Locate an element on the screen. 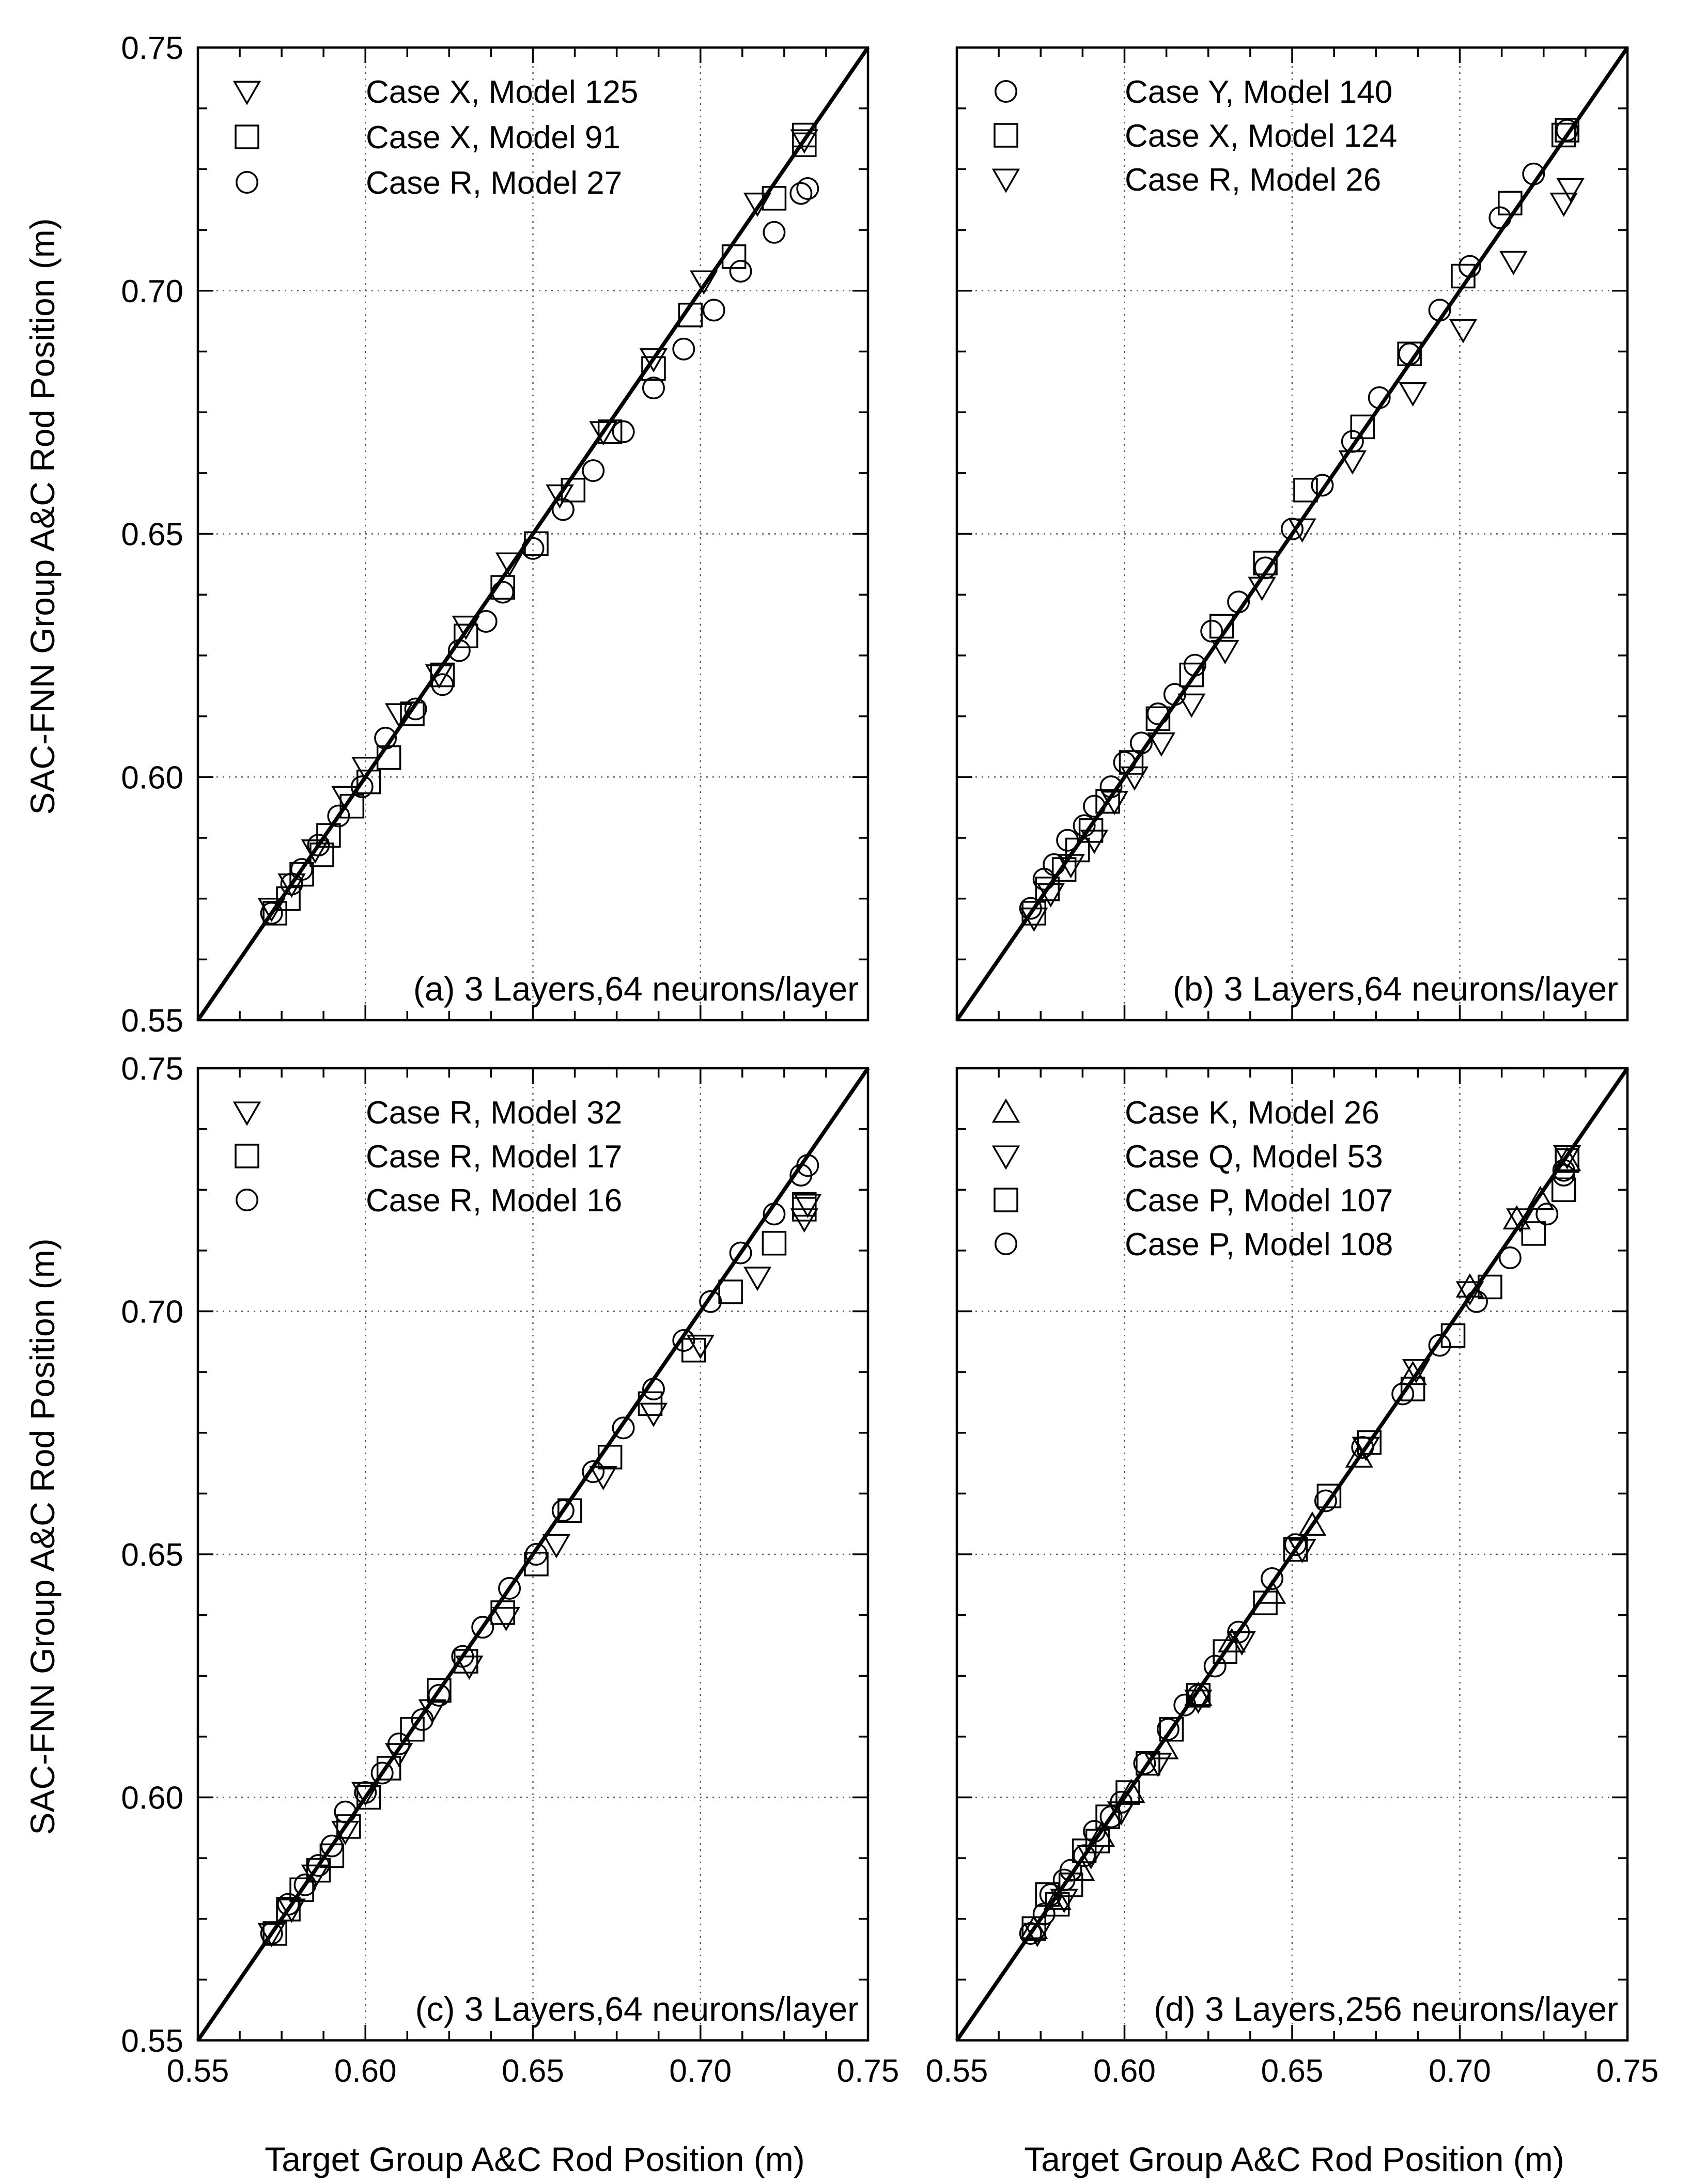  x-tick-label: 0.75 is located at coordinates (1627, 2071).